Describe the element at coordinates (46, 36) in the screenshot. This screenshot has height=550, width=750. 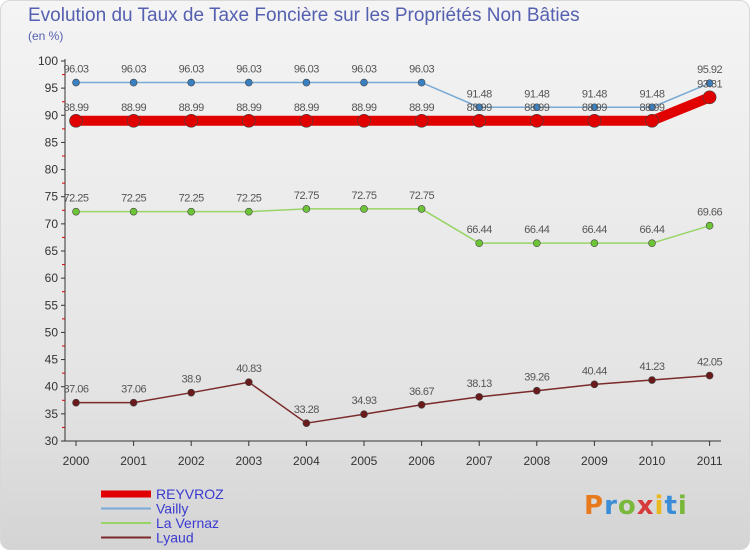
I see `chart-subtitle: (en %)` at that location.